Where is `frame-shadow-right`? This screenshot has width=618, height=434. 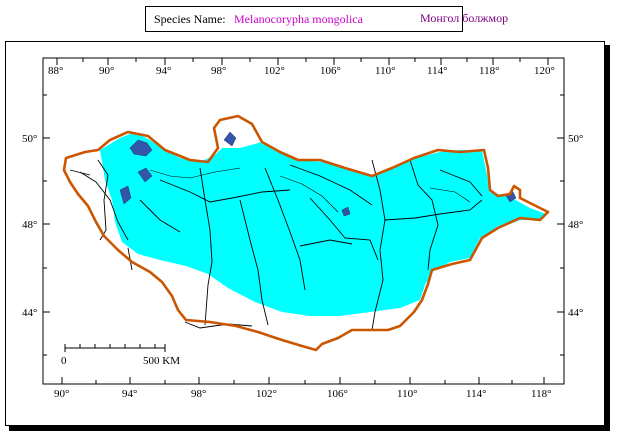
frame-shadow-right is located at coordinates (607, 237).